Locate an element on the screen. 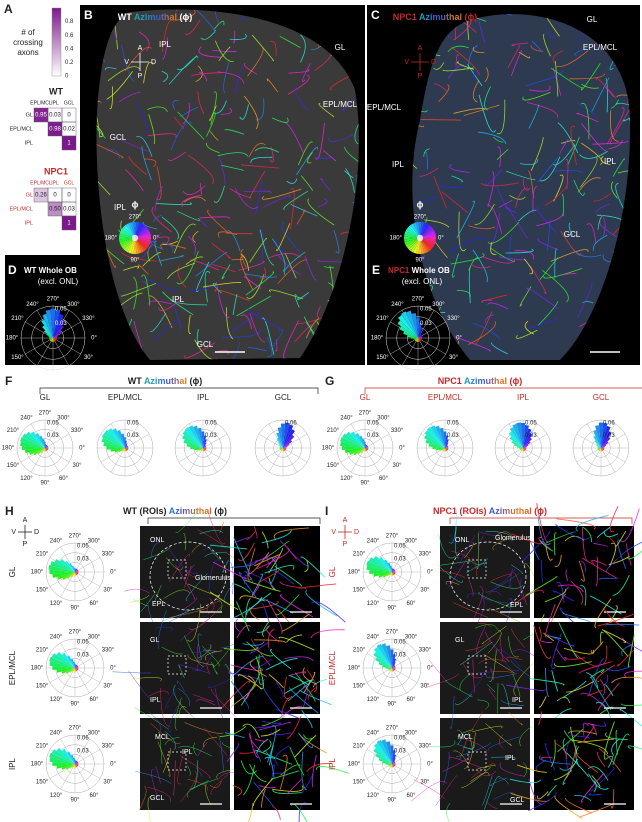 The width and height of the screenshot is (642, 822). angle-label: 90° is located at coordinates (392, 705).